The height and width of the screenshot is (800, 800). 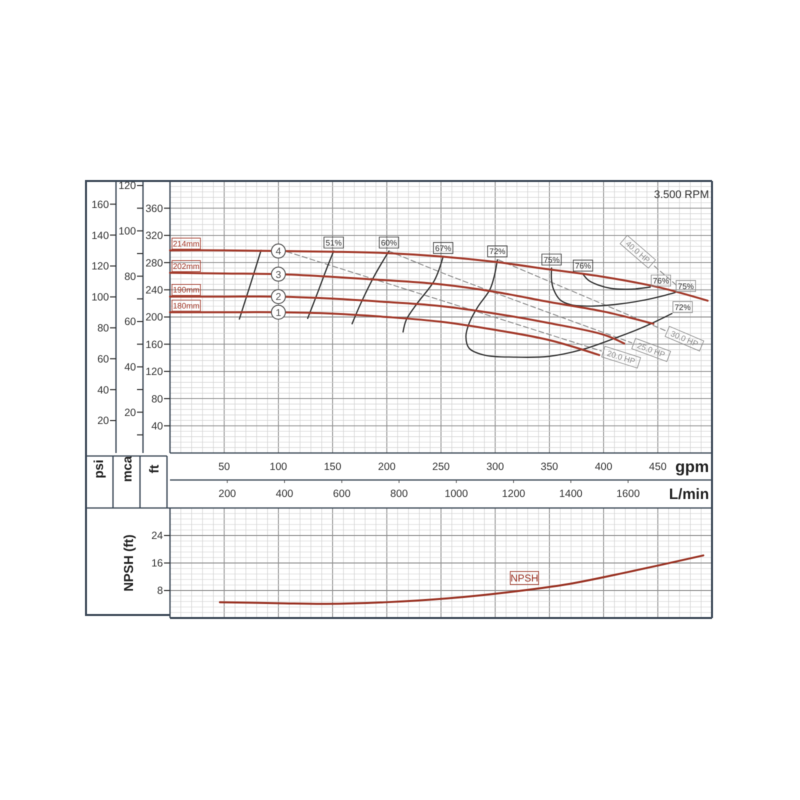 What do you see at coordinates (100, 204) in the screenshot?
I see `y3-tick-label: 160` at bounding box center [100, 204].